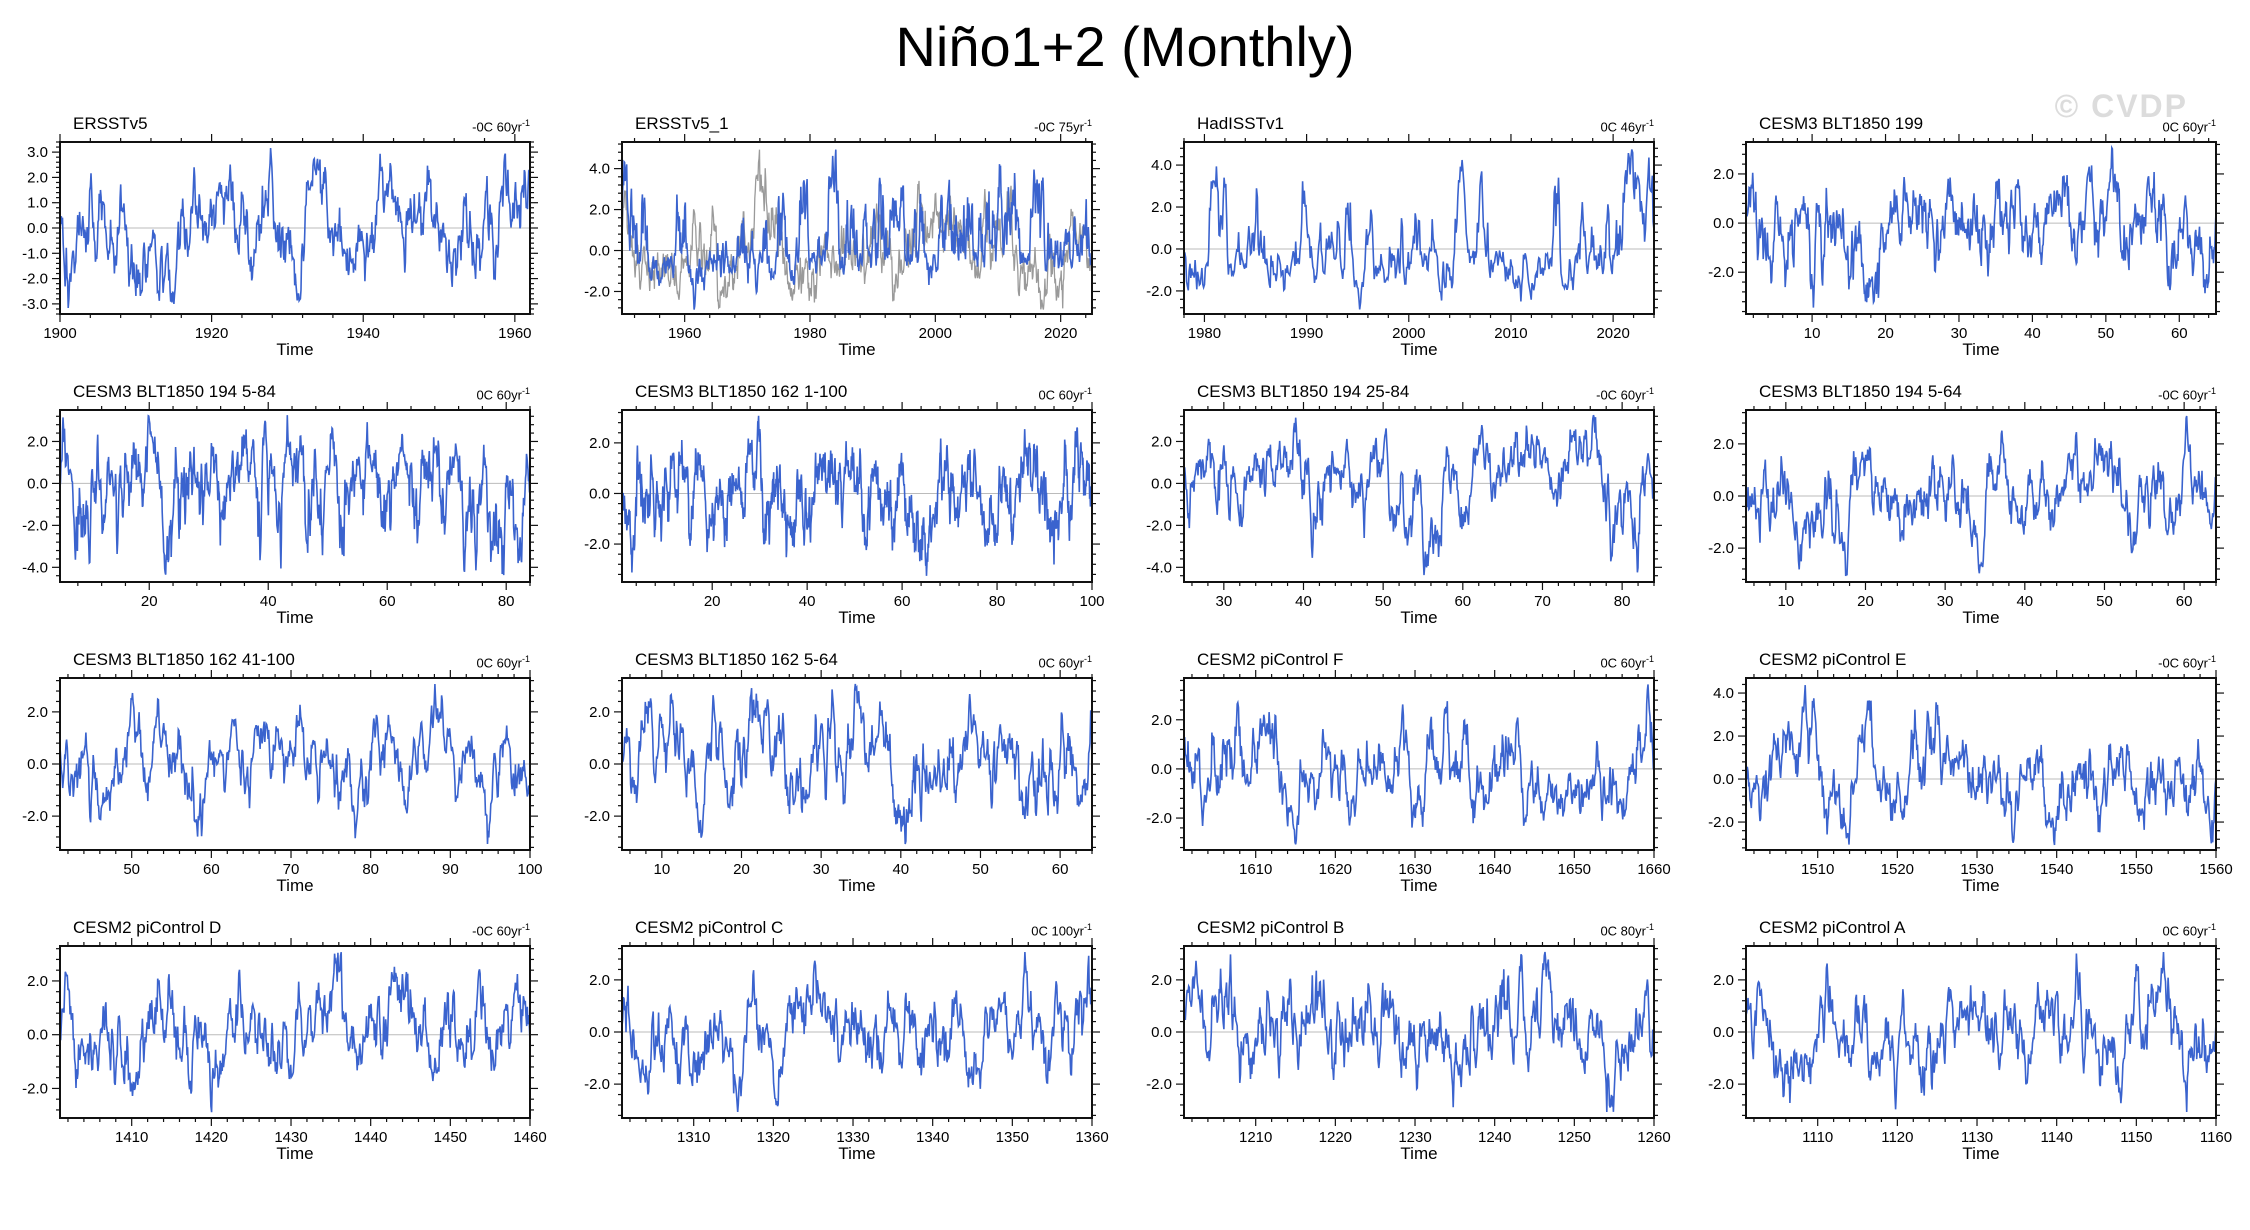 The width and height of the screenshot is (2250, 1230). Describe the element at coordinates (1419, 657) in the screenshot. I see `panel-header: CESM2 piControl F 0C 60yr-1` at that location.